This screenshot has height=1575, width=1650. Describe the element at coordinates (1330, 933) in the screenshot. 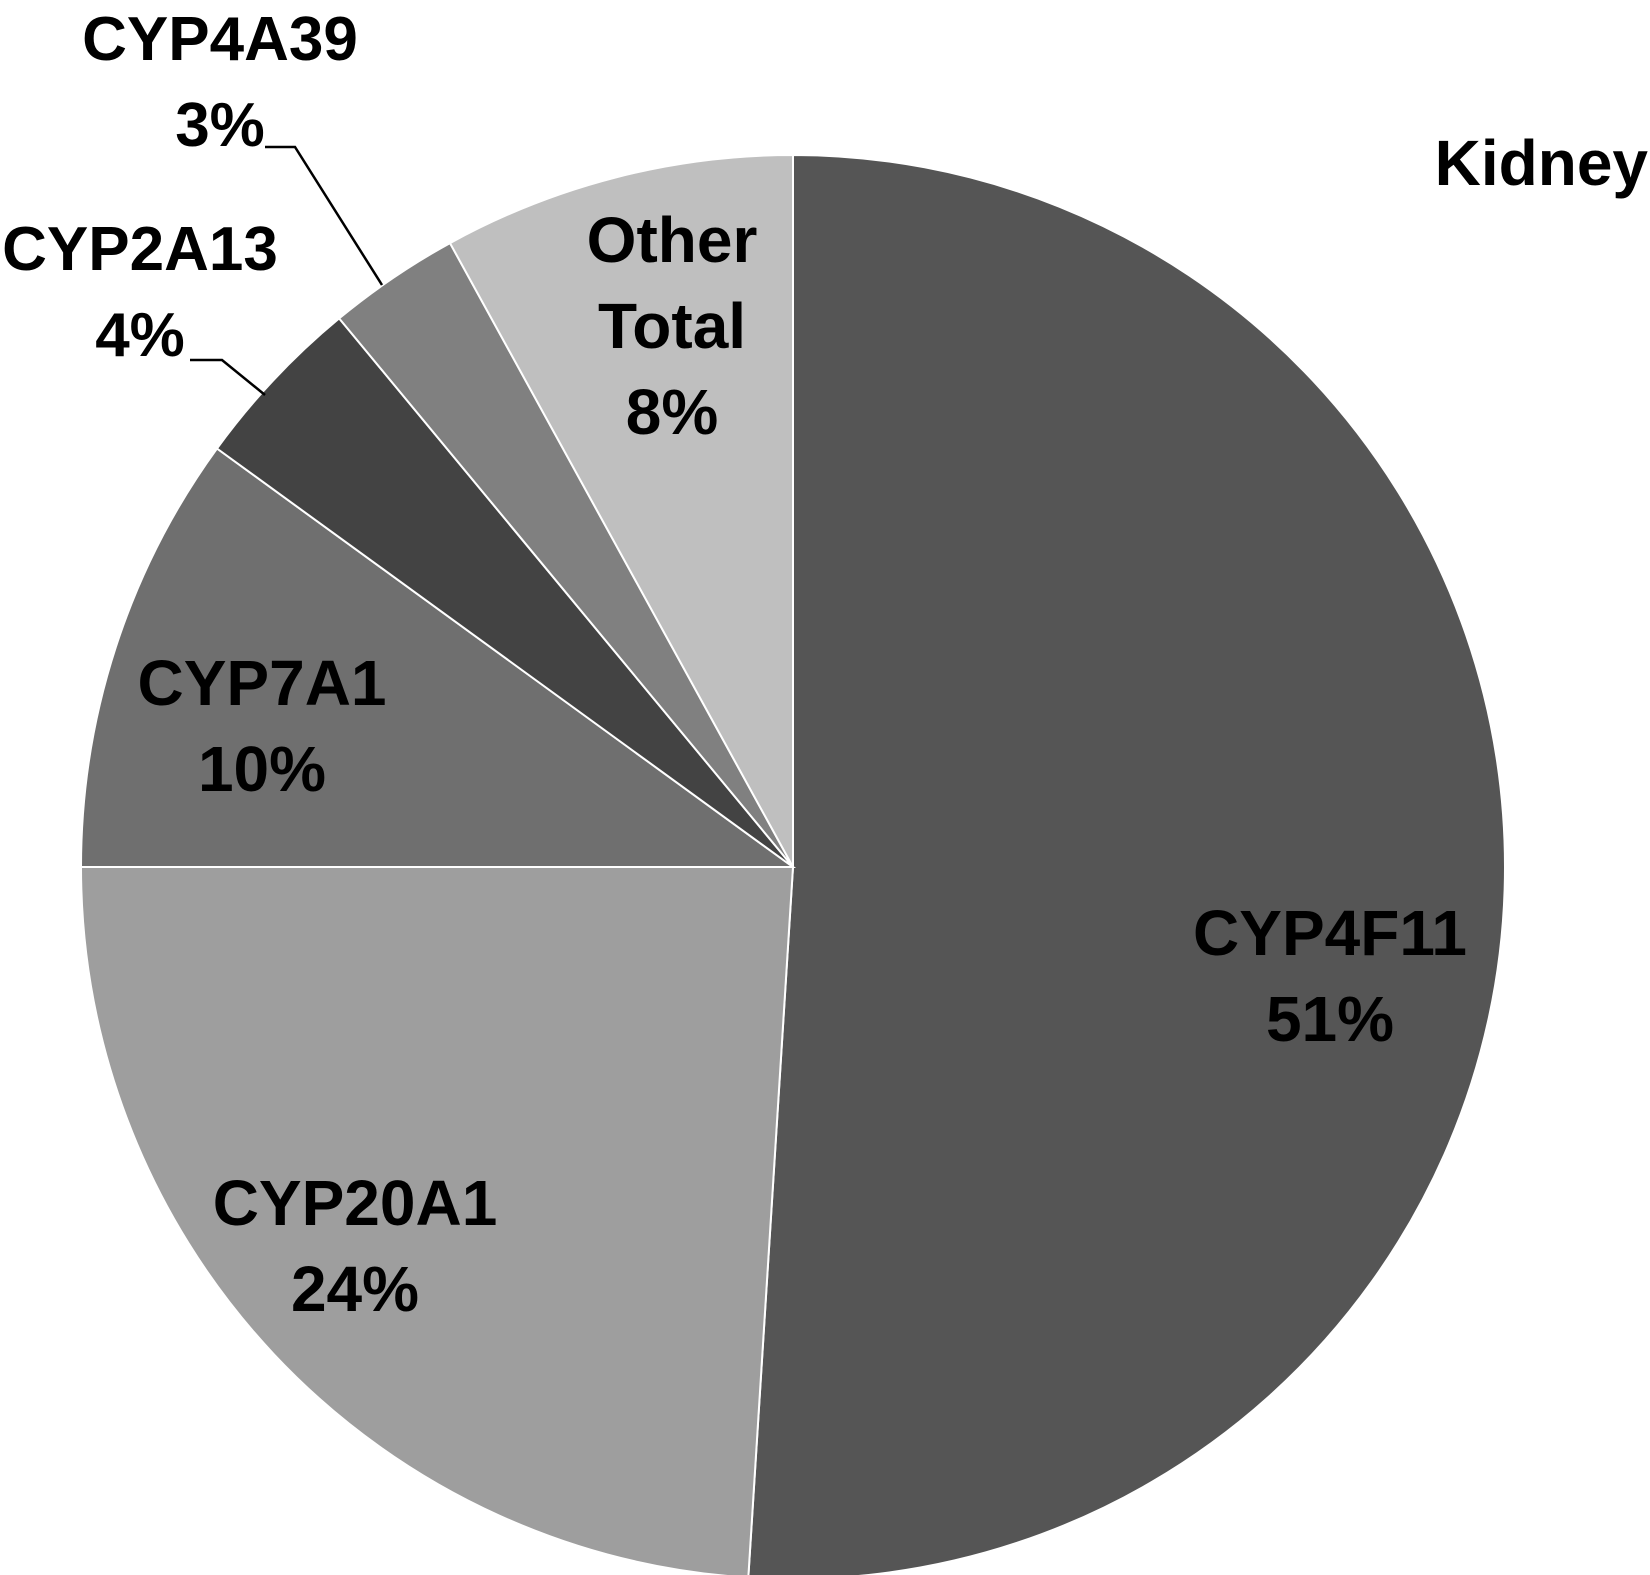

I see `slice-name-label: CYP4F11` at that location.